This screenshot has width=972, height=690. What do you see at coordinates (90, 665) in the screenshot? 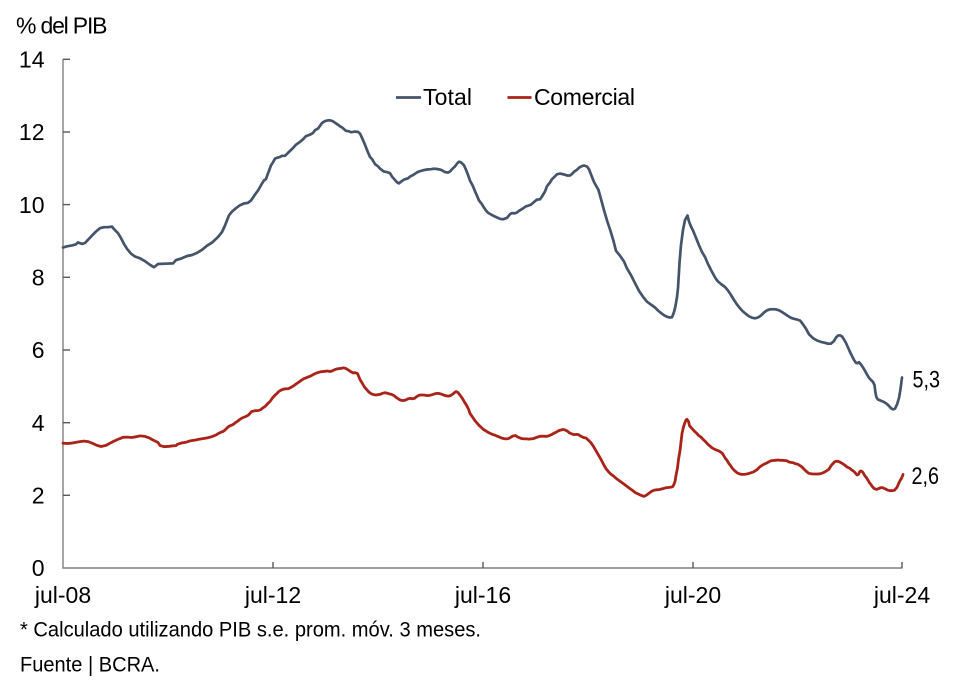
I see `svg-text: Fuente | BCRA.` at bounding box center [90, 665].